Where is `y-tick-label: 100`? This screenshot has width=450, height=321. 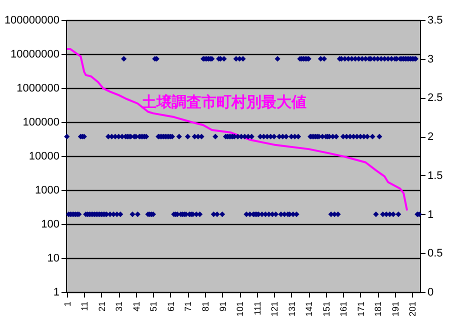 y-tick-label: 100 is located at coordinates (50, 224).